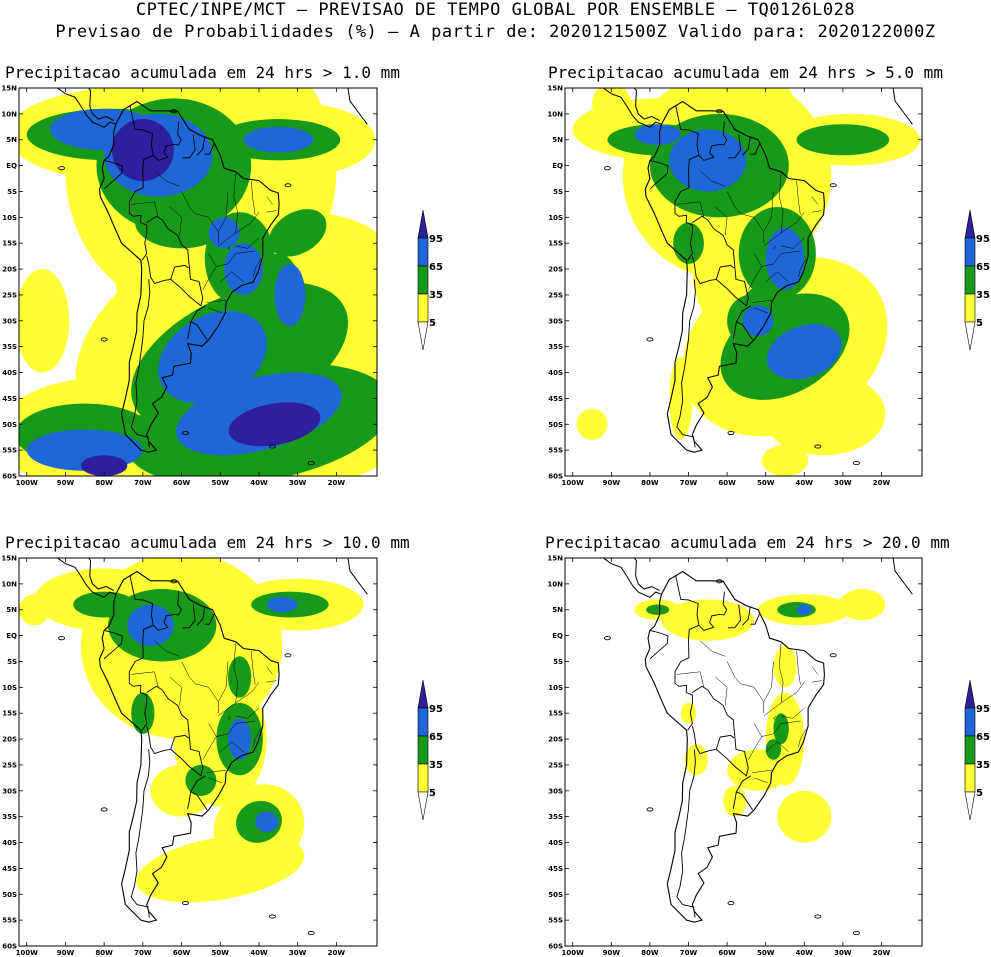 Image resolution: width=991 pixels, height=957 pixels. What do you see at coordinates (9, 869) in the screenshot?
I see `lat-tick-label: 45S` at bounding box center [9, 869].